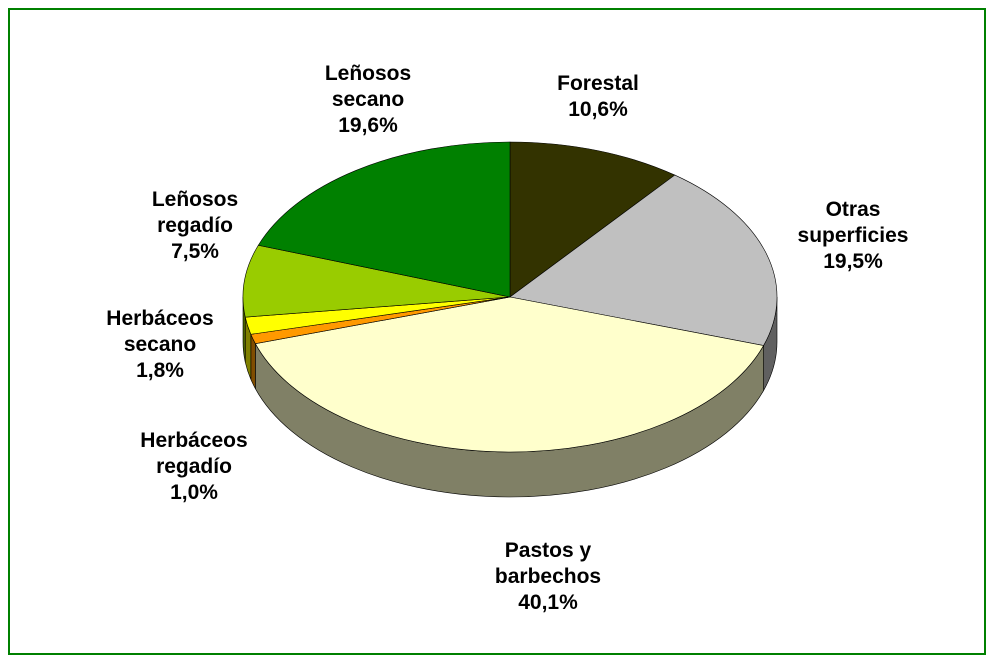 The height and width of the screenshot is (663, 994). What do you see at coordinates (598, 83) in the screenshot?
I see `category-label: Forestal` at bounding box center [598, 83].